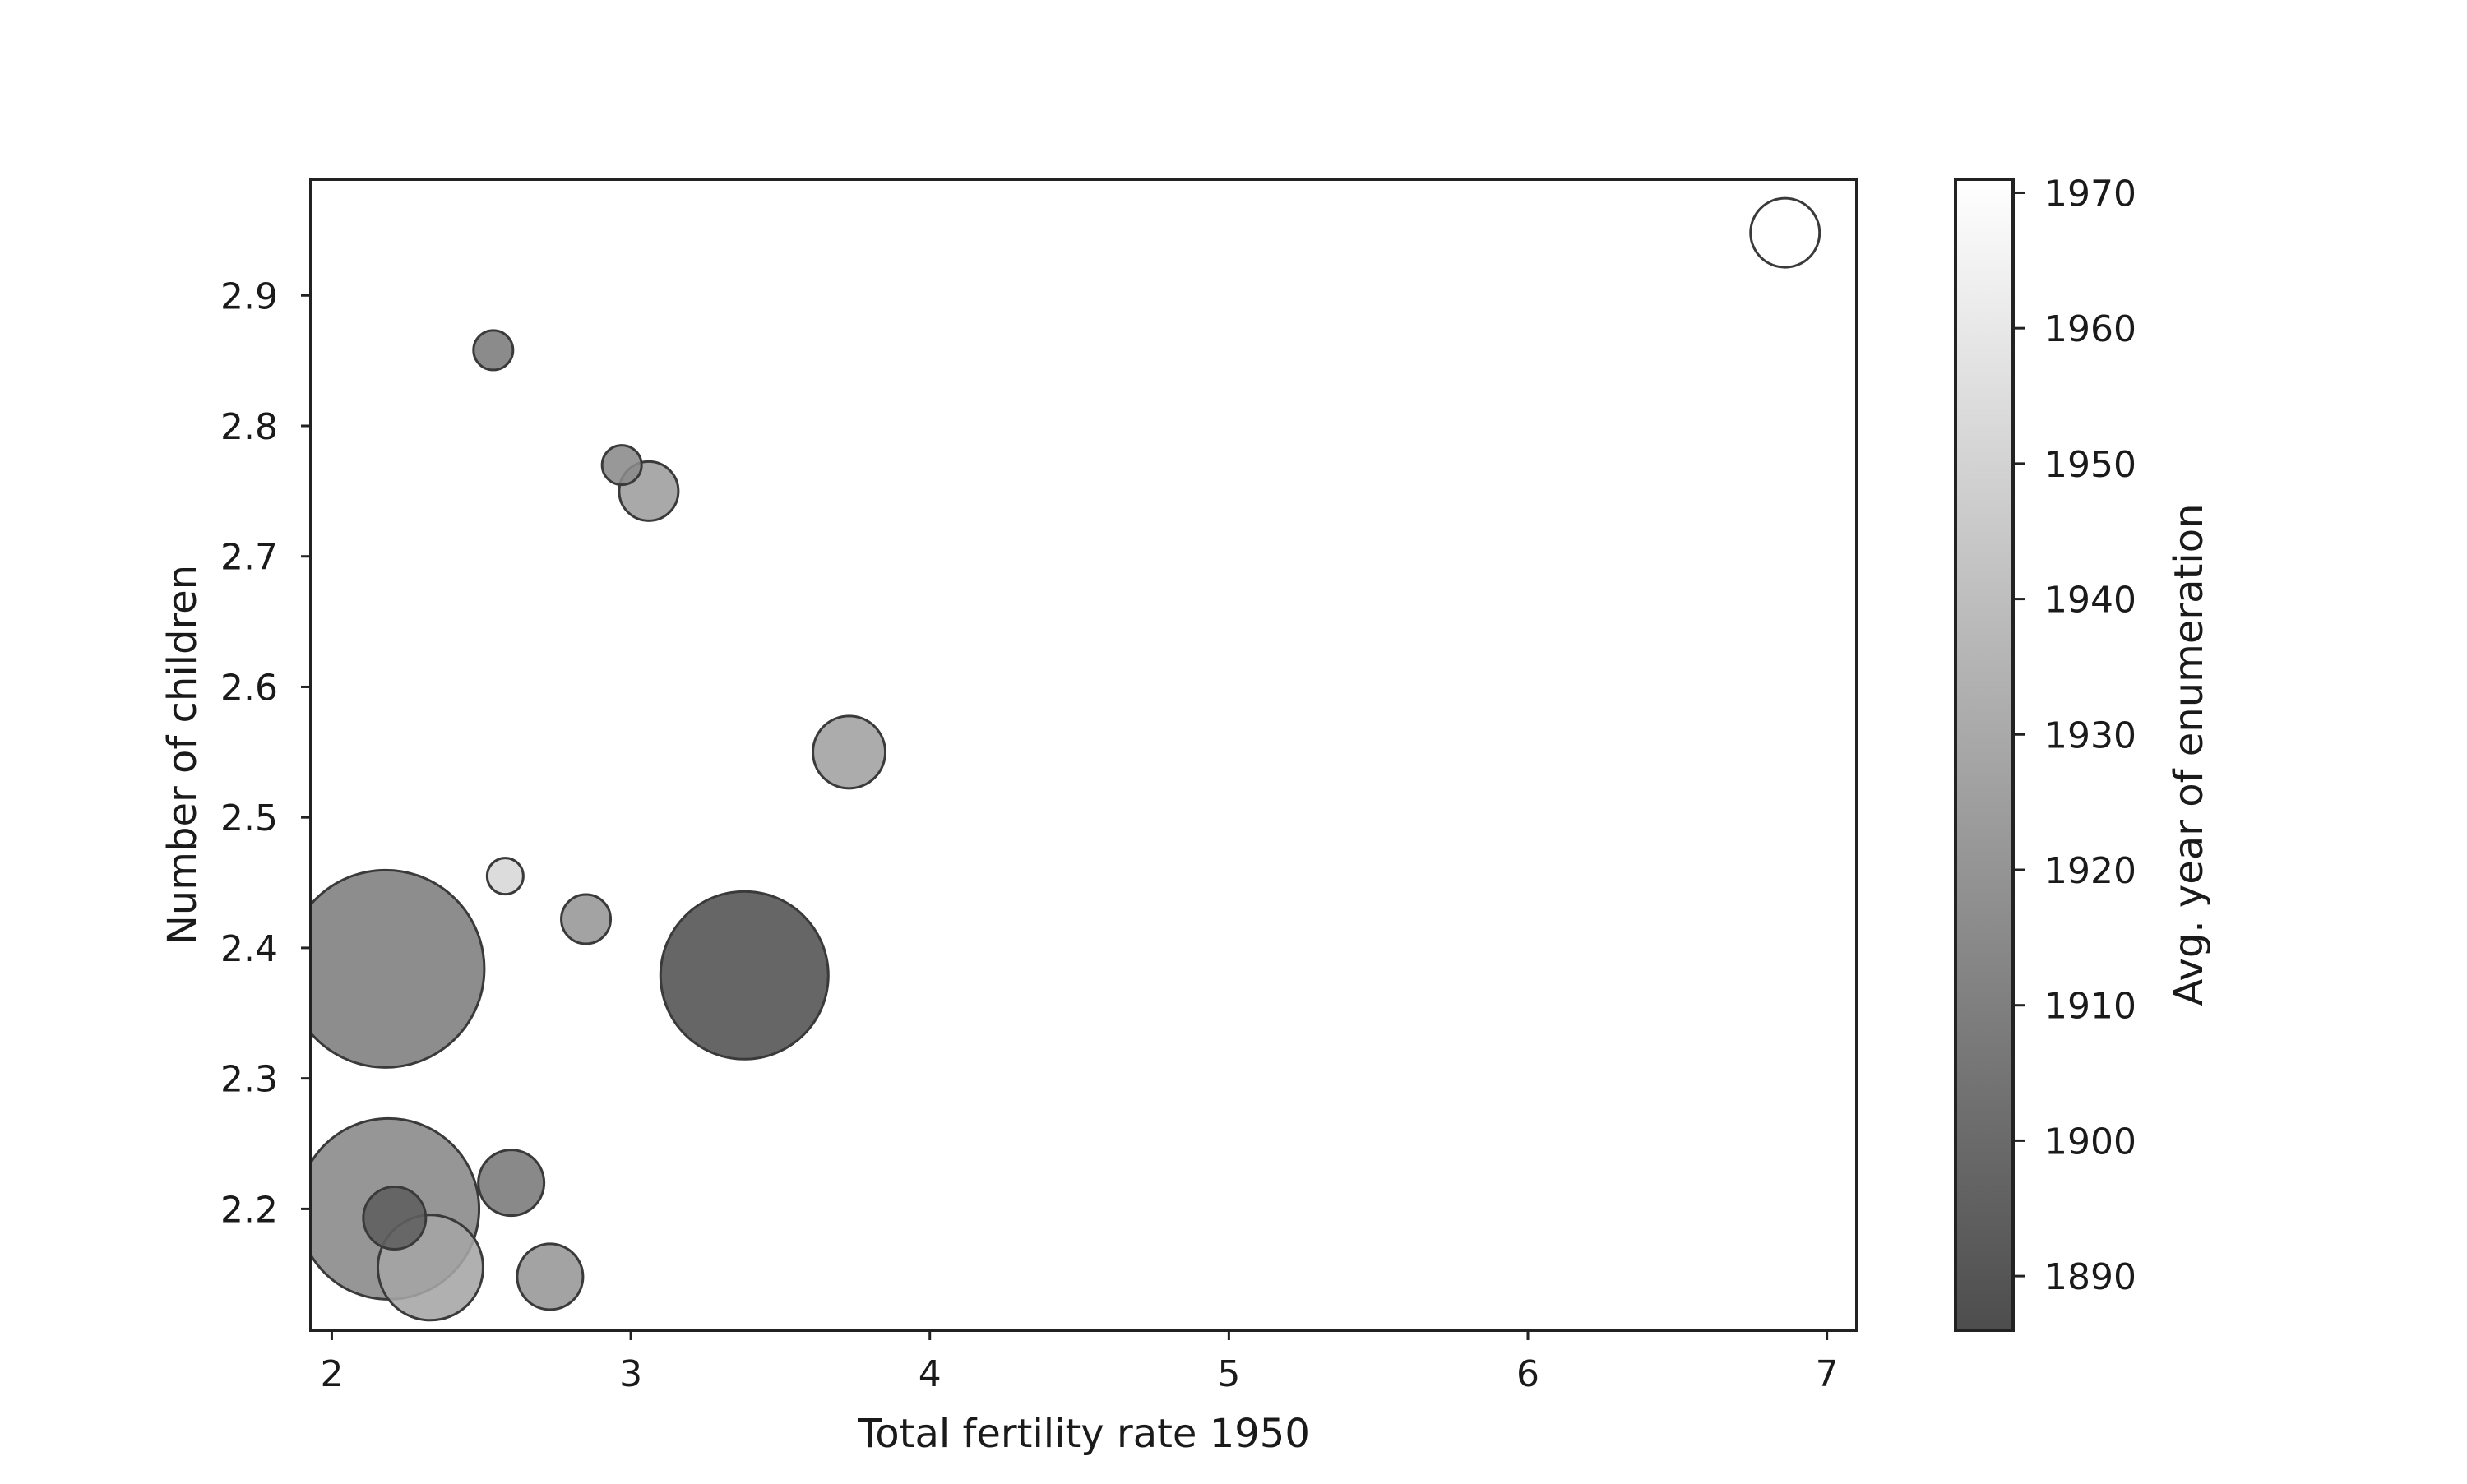 Image resolution: width=2467 pixels, height=1484 pixels. I want to click on x-tick-label: 3, so click(630, 1374).